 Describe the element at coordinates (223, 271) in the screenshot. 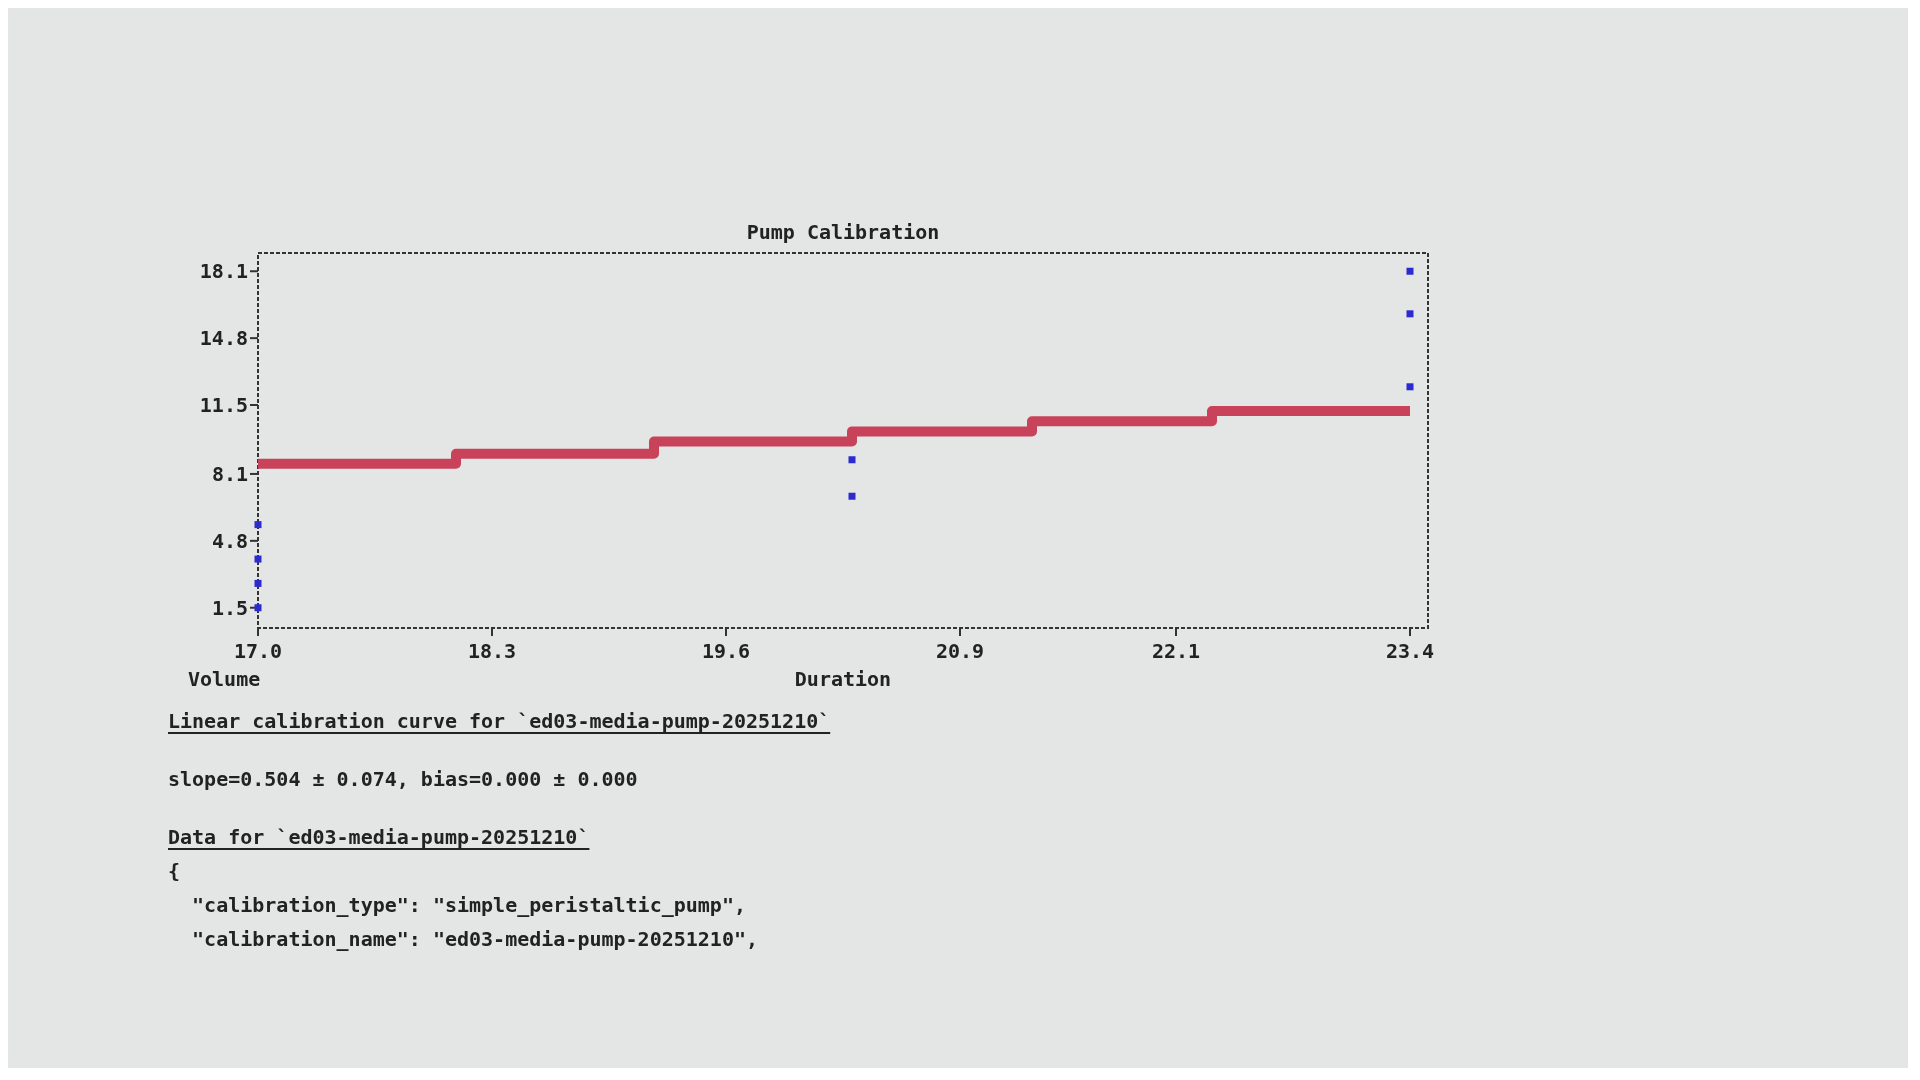

I see `y-tick-label: 18.1` at that location.